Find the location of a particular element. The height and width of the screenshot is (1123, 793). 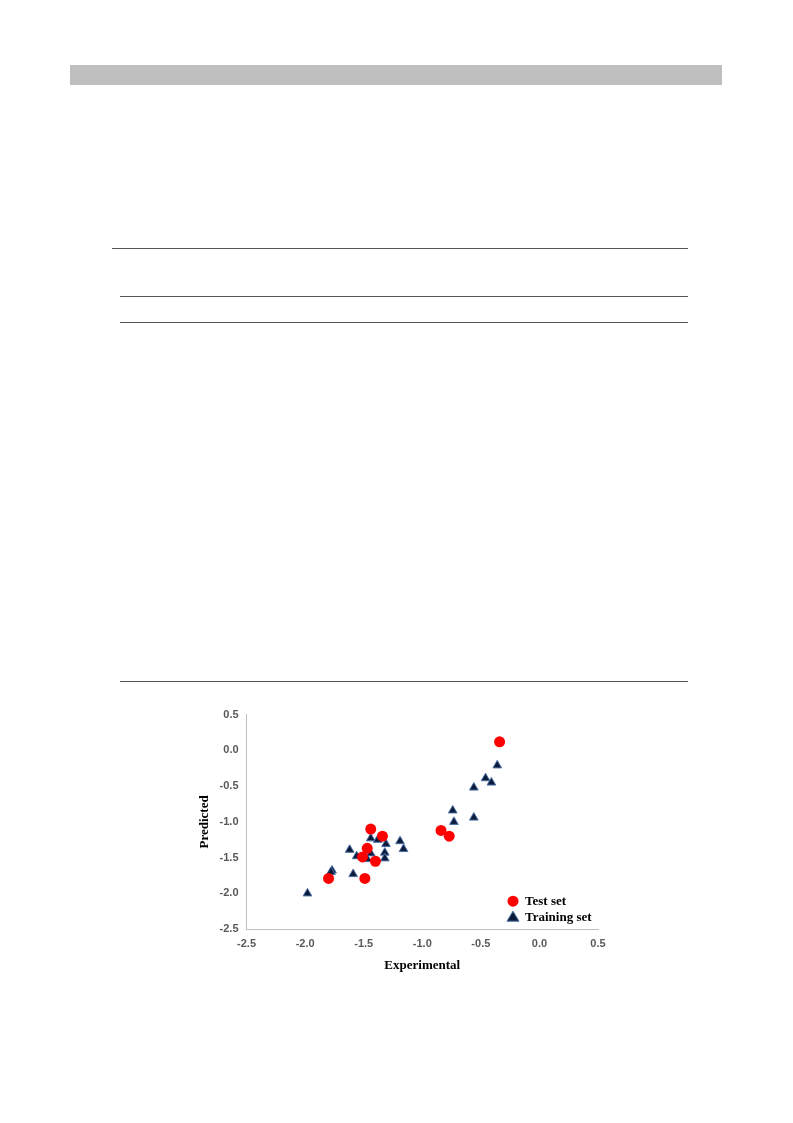

legend-label: Test set is located at coordinates (546, 900).